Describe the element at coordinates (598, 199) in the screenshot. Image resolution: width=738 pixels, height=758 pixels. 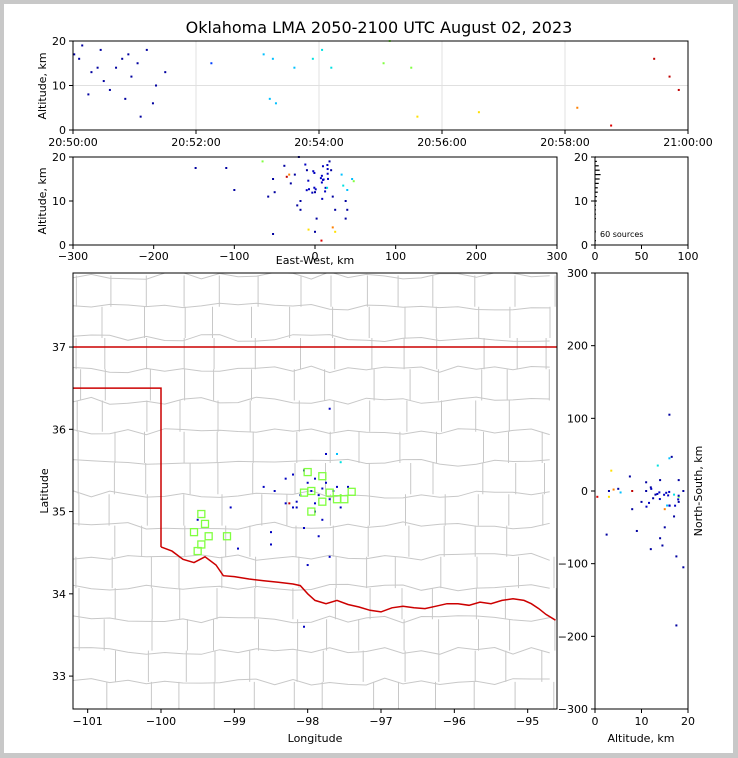
I see `altitude-histogram-bars` at that location.